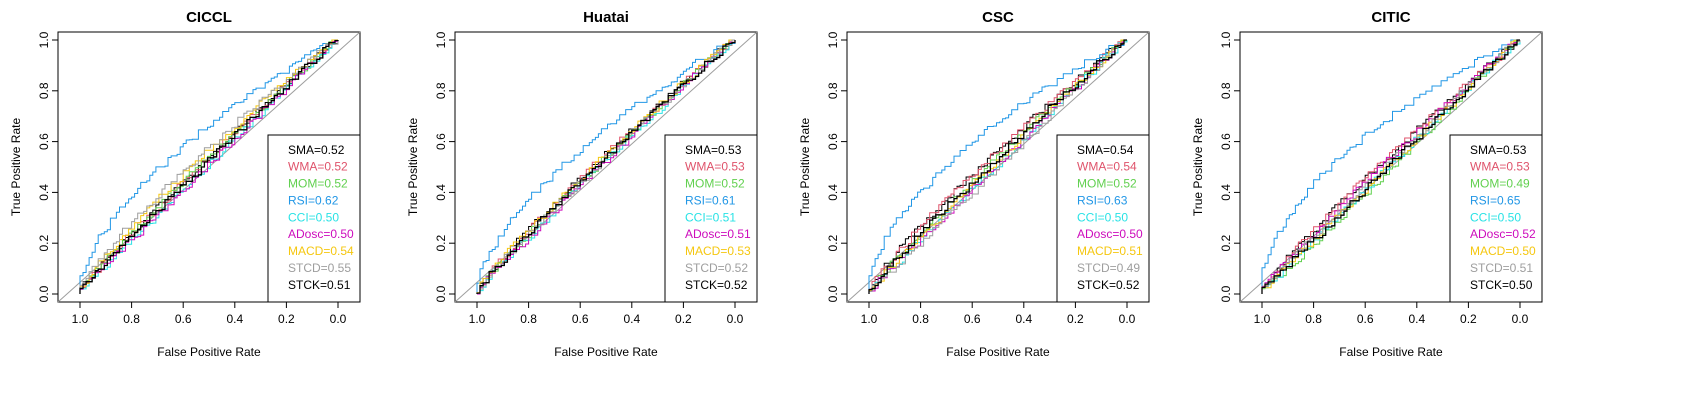  What do you see at coordinates (1500, 184) in the screenshot?
I see `legend-entry-mom: MOM=0.49` at bounding box center [1500, 184].